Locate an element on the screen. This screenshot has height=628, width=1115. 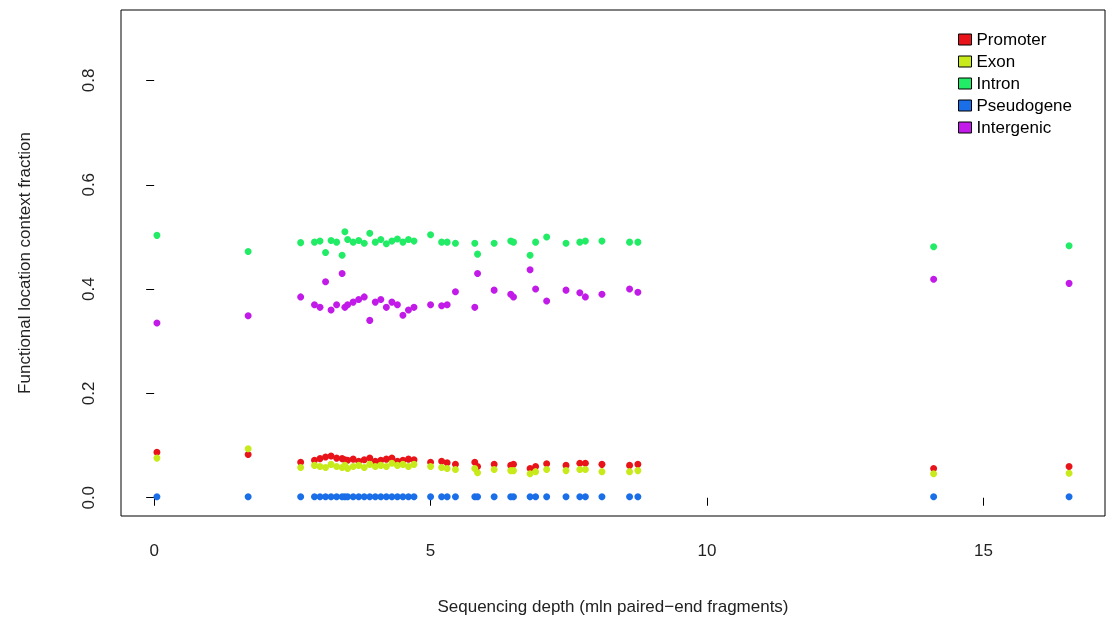
legend-label: Intron is located at coordinates (998, 83).